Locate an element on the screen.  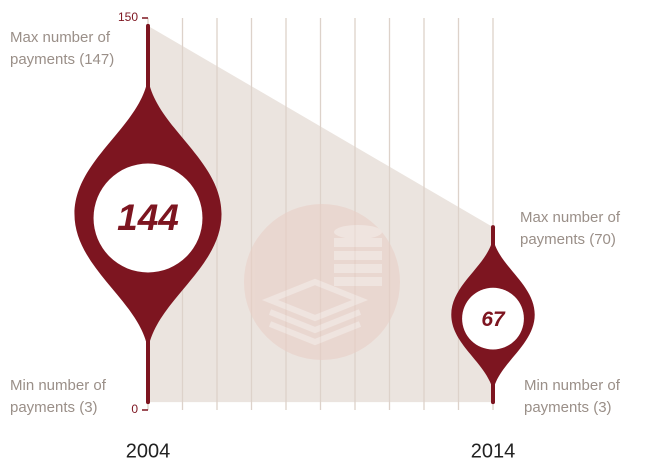
value-label: 67 is located at coordinates (493, 319).